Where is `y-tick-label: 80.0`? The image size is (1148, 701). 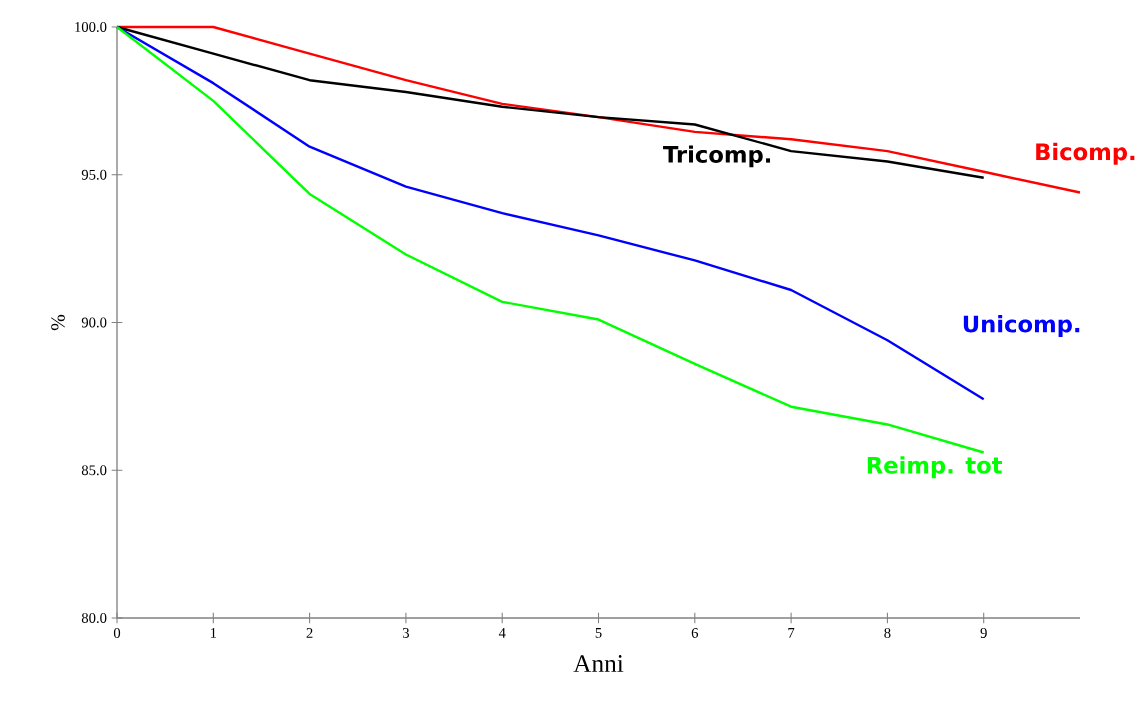
y-tick-label: 80.0 is located at coordinates (94, 618).